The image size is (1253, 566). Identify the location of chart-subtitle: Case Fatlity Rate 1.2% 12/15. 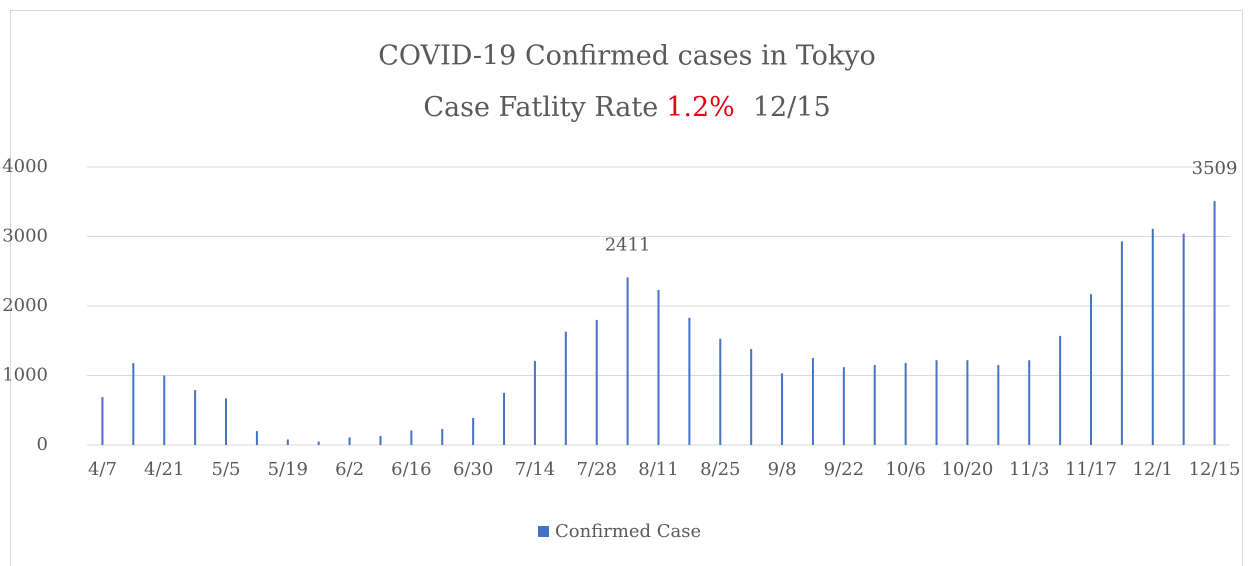
(626, 107).